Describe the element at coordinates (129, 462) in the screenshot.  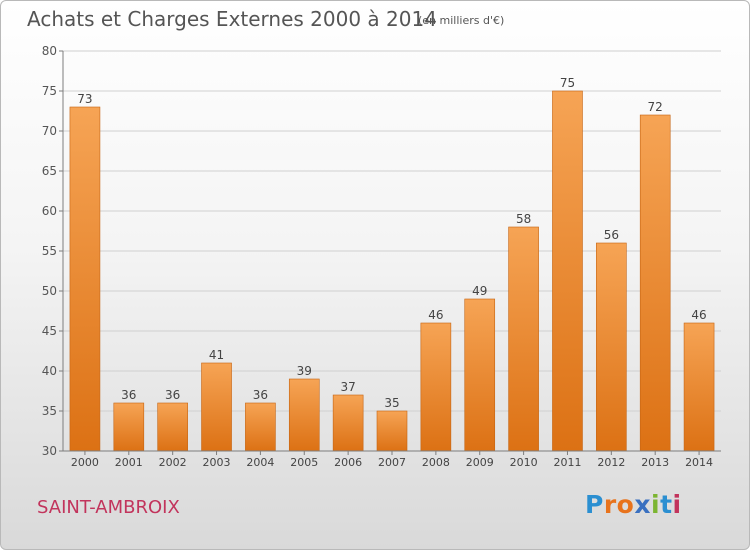
I see `x-tick-label: 2001` at that location.